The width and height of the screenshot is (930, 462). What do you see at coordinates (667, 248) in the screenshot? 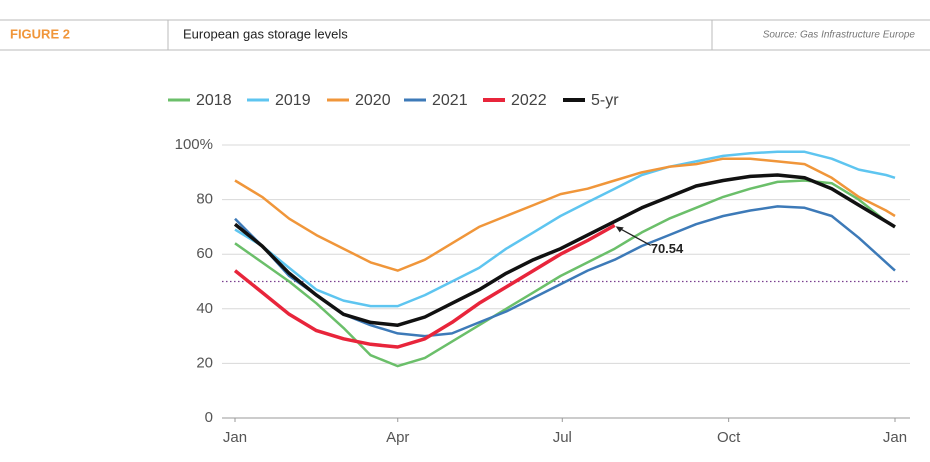
I see `annotation: 70.54` at bounding box center [667, 248].